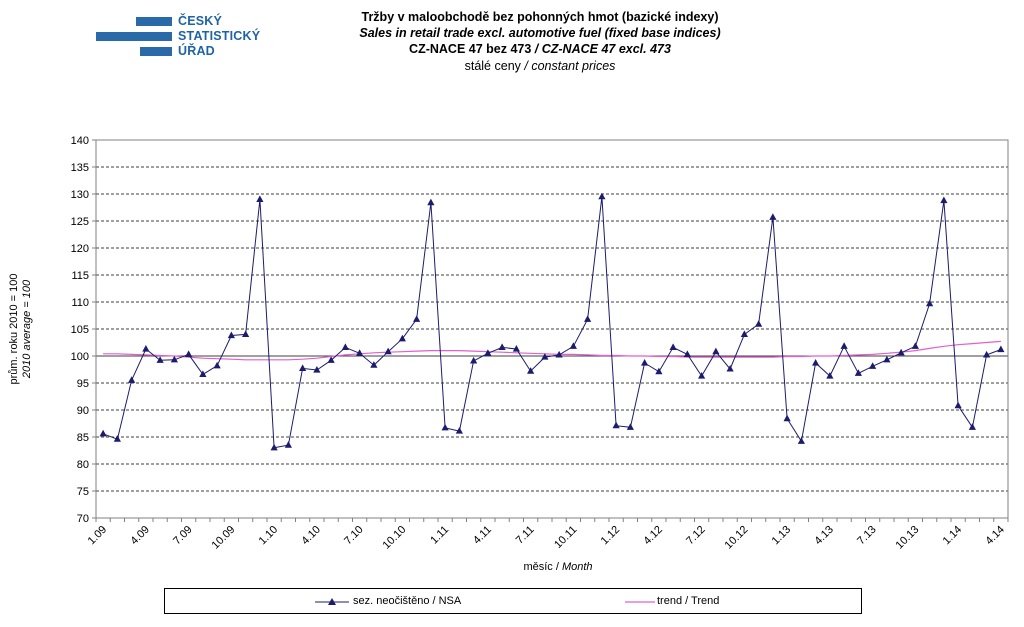  Describe the element at coordinates (219, 36) in the screenshot. I see `logo-word-2: STATISTICKÝ` at that location.